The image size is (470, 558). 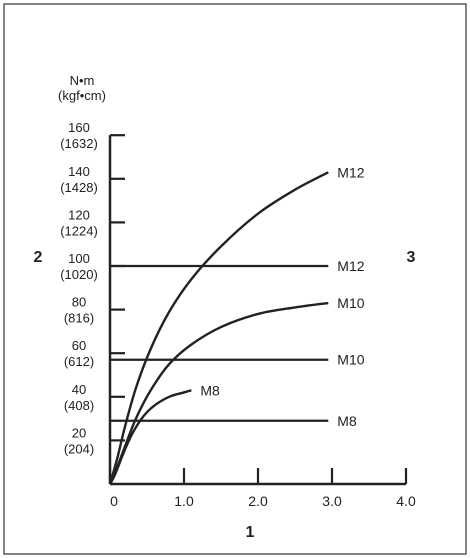 I want to click on line-label: M10, so click(x=350, y=360).